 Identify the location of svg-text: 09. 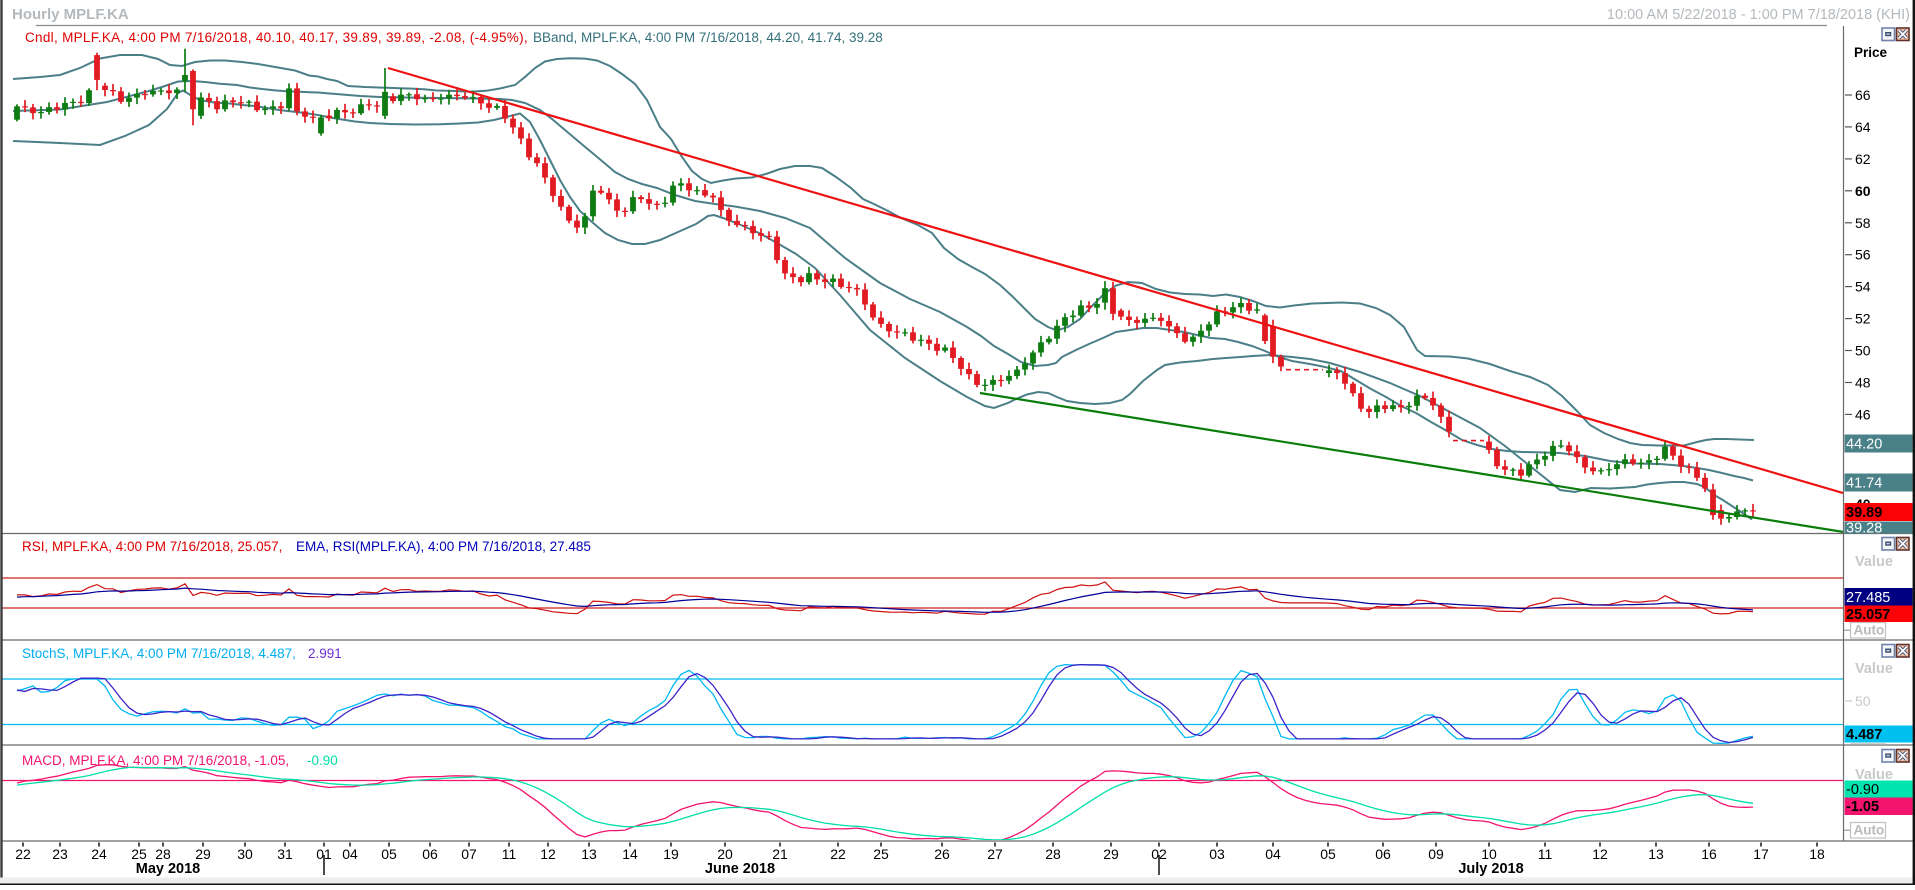
(1436, 854).